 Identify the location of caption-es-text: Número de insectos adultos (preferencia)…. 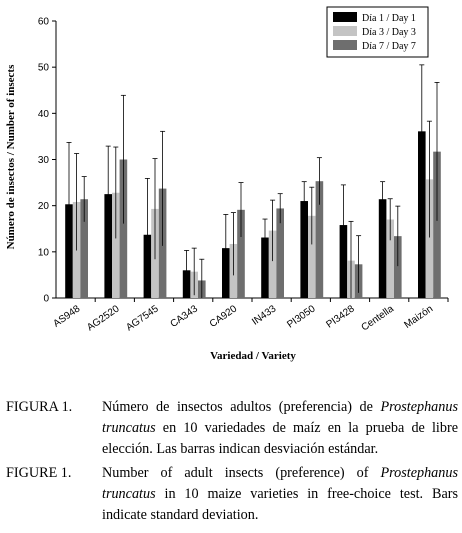
(280, 428).